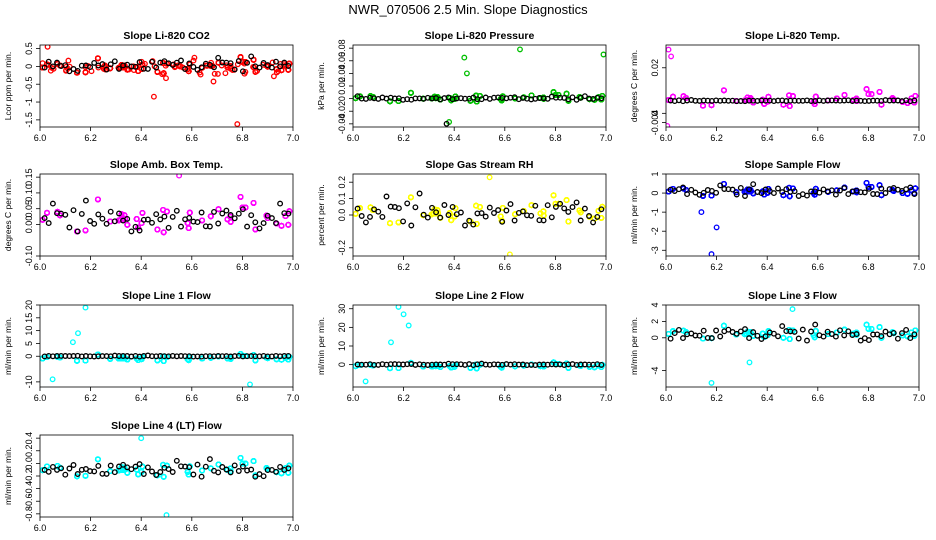  I want to click on points, so click(792, 86).